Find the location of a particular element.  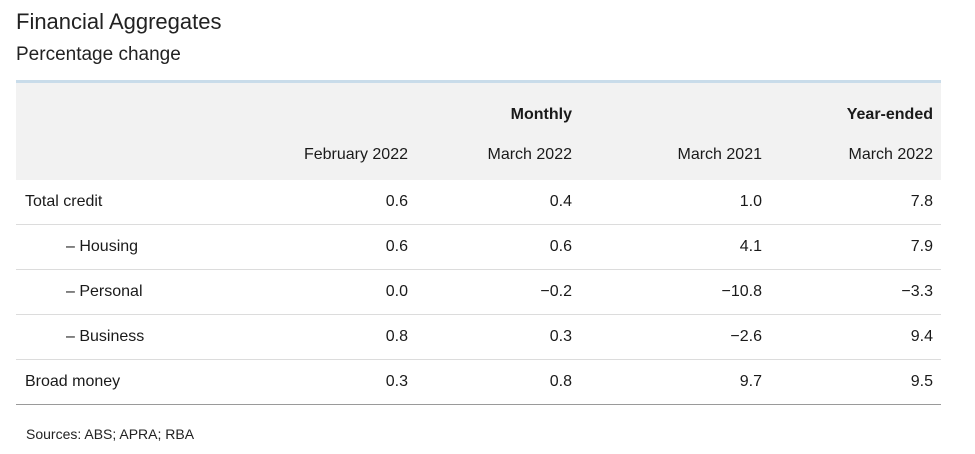

table-cell: 0.4 is located at coordinates (498, 202).